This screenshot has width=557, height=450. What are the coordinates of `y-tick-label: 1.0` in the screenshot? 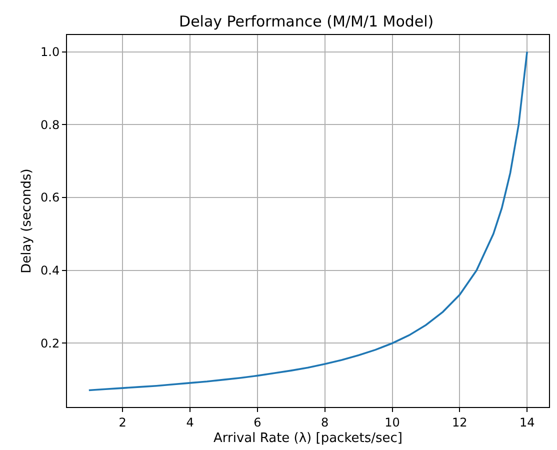 It's located at (50, 51).